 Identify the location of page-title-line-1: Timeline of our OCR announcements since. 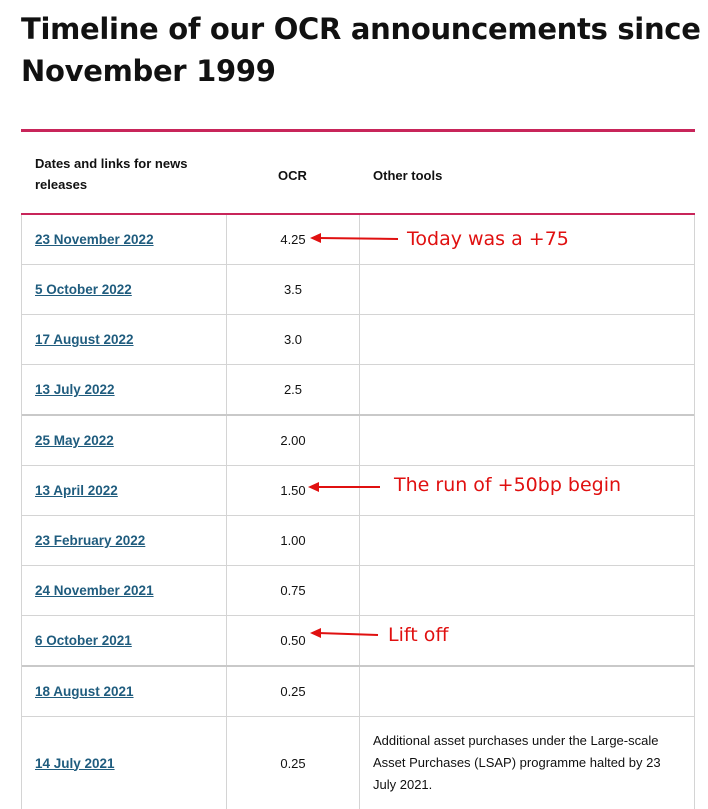
(361, 29).